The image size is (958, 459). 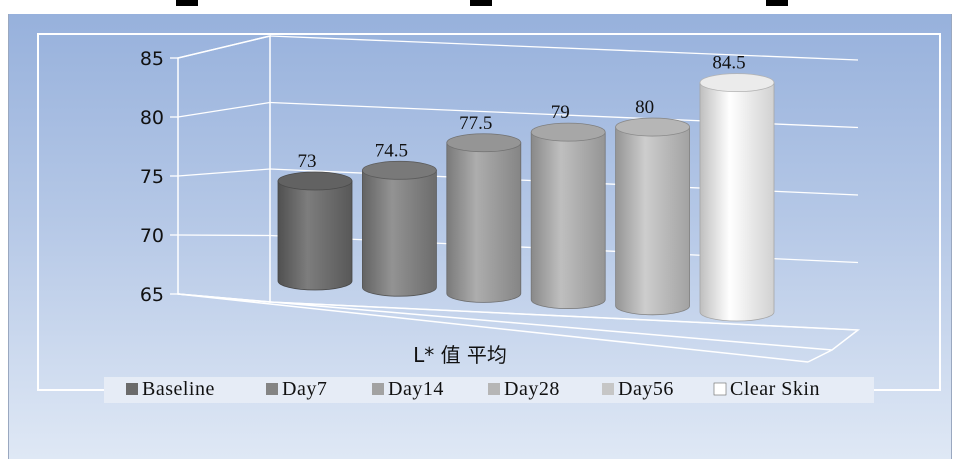 I want to click on legend-label: Day7, so click(x=304, y=389).